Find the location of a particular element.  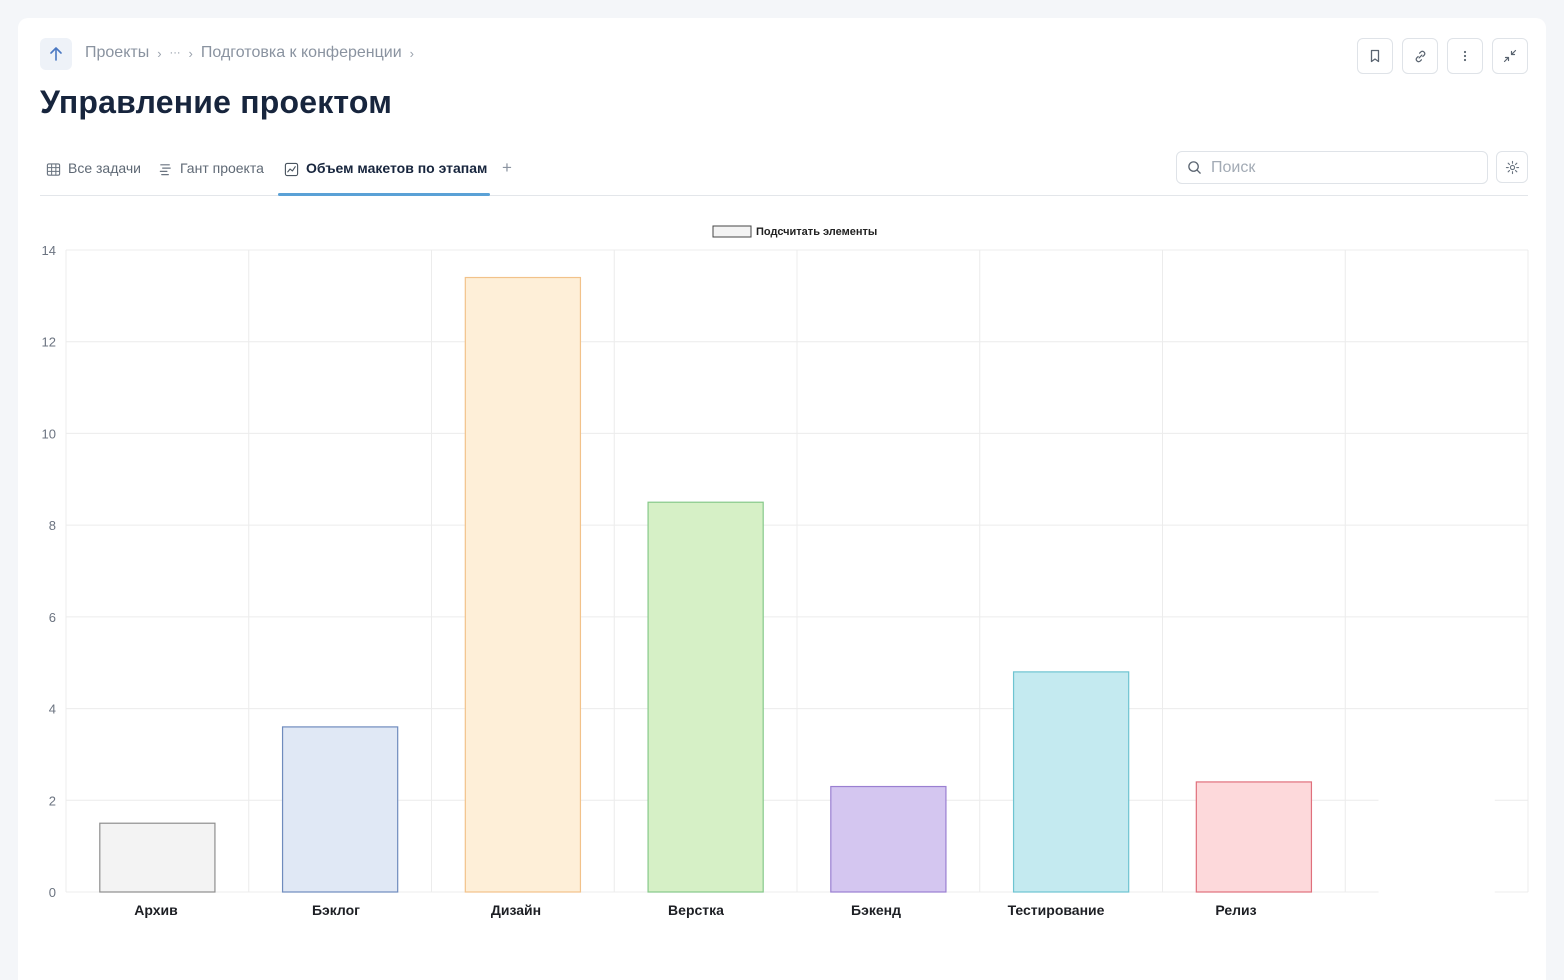

x-category-label: Бэклог is located at coordinates (336, 910).